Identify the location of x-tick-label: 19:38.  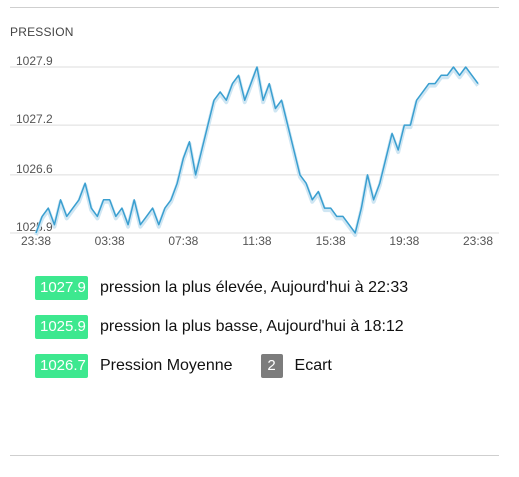
(404, 241).